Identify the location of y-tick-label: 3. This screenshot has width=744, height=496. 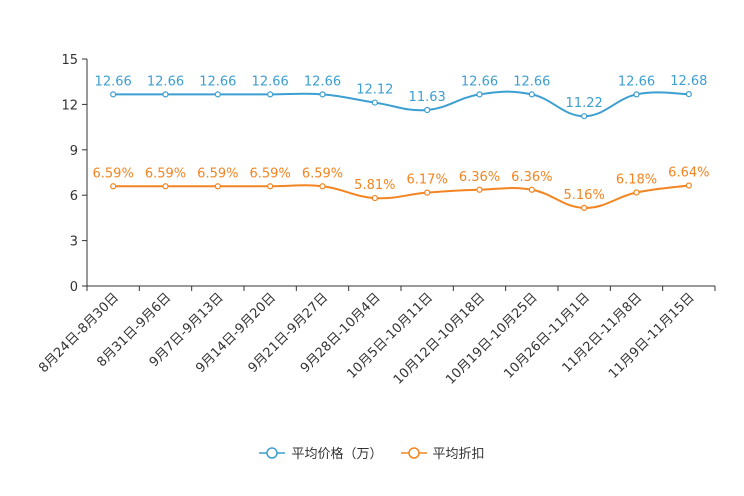
(74, 242).